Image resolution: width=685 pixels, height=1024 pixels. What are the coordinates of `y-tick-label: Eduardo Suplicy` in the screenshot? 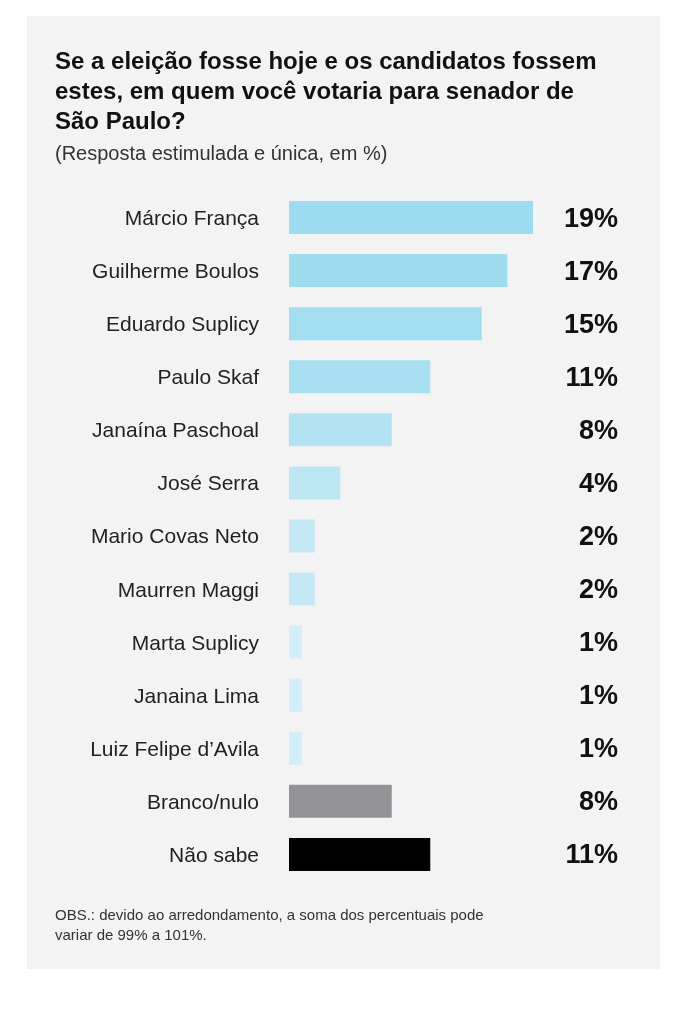 It's located at (183, 324).